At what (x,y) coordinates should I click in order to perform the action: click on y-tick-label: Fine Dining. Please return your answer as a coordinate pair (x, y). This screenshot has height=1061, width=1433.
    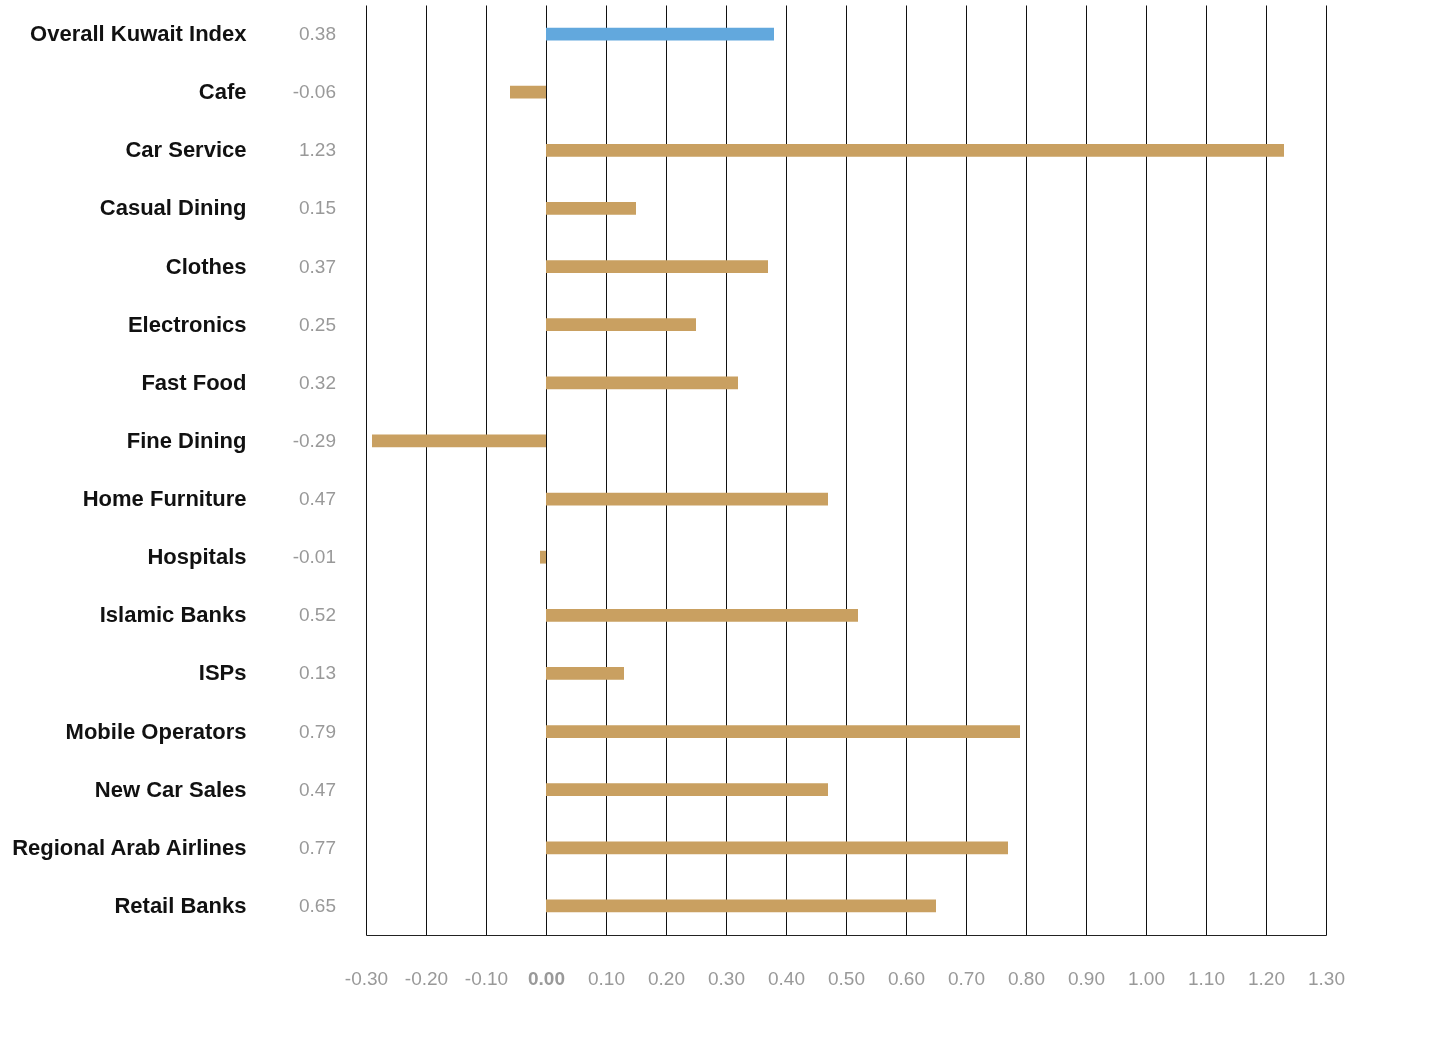
    Looking at the image, I should click on (186, 440).